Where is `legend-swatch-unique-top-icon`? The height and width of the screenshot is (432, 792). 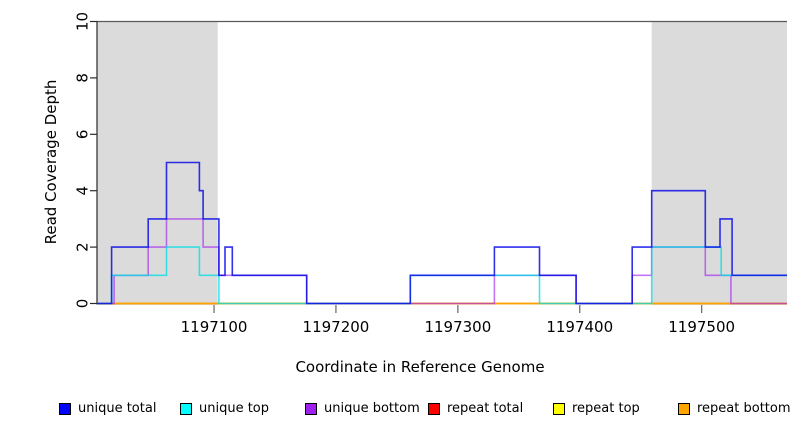
legend-swatch-unique-top-icon is located at coordinates (186, 408).